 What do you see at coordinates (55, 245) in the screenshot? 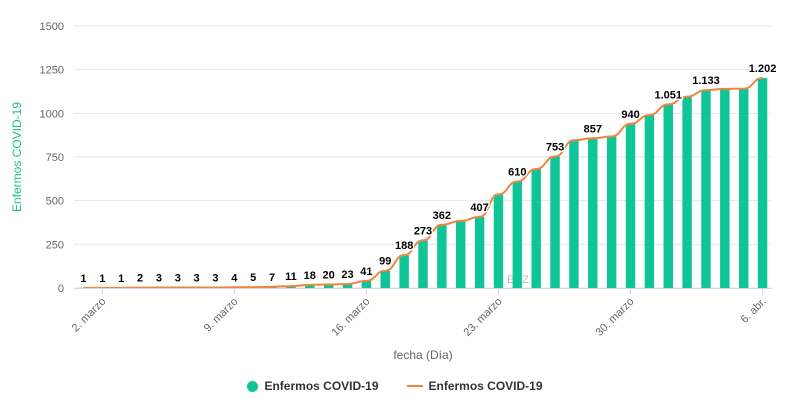
I see `y-tick-label: 250` at bounding box center [55, 245].